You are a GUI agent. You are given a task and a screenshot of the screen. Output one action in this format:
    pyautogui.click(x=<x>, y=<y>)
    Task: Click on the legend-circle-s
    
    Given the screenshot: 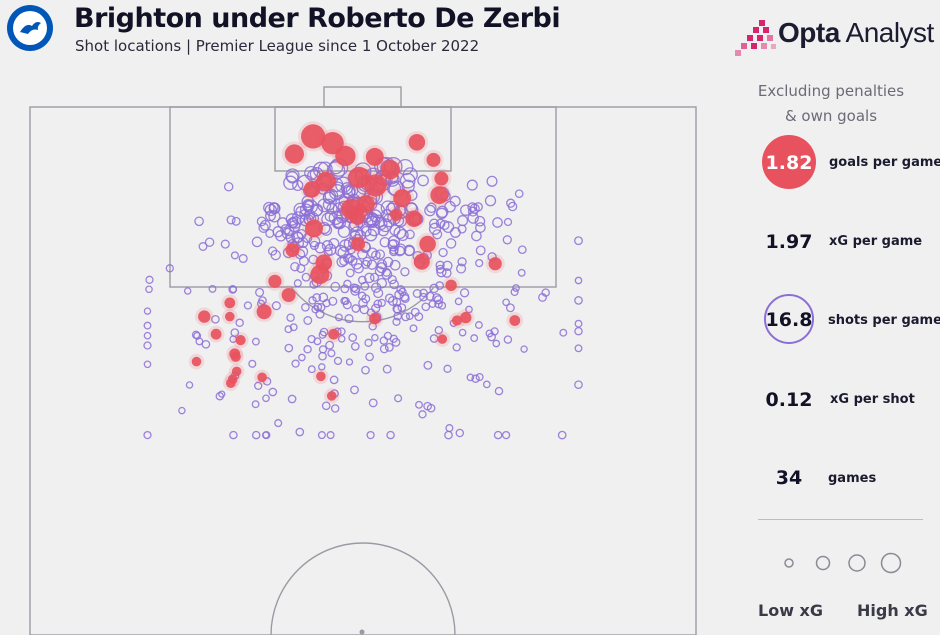 What is the action you would take?
    pyautogui.click(x=823, y=563)
    